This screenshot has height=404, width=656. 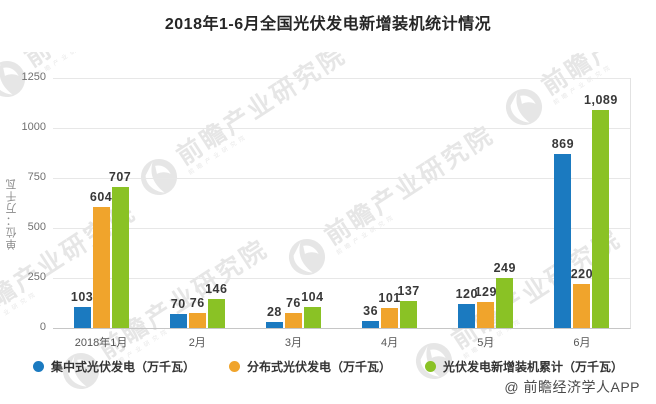 I want to click on x-axis-tick-label: 3月, so click(x=293, y=343).